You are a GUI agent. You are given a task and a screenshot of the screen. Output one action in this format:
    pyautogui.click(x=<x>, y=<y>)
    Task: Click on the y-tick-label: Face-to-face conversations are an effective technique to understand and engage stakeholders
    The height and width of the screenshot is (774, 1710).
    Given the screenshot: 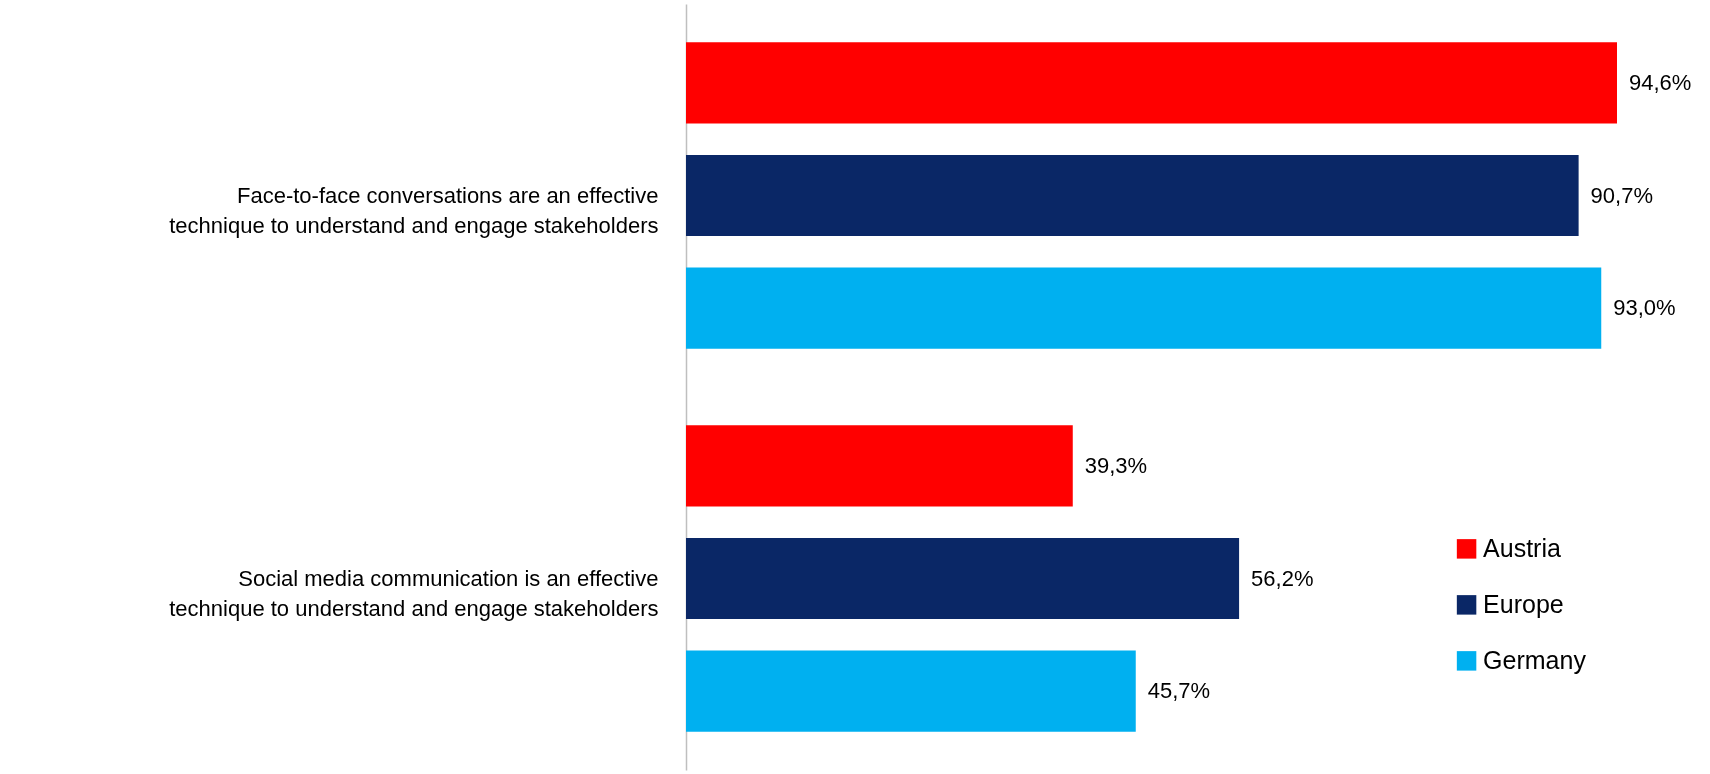 What is the action you would take?
    pyautogui.click(x=414, y=210)
    